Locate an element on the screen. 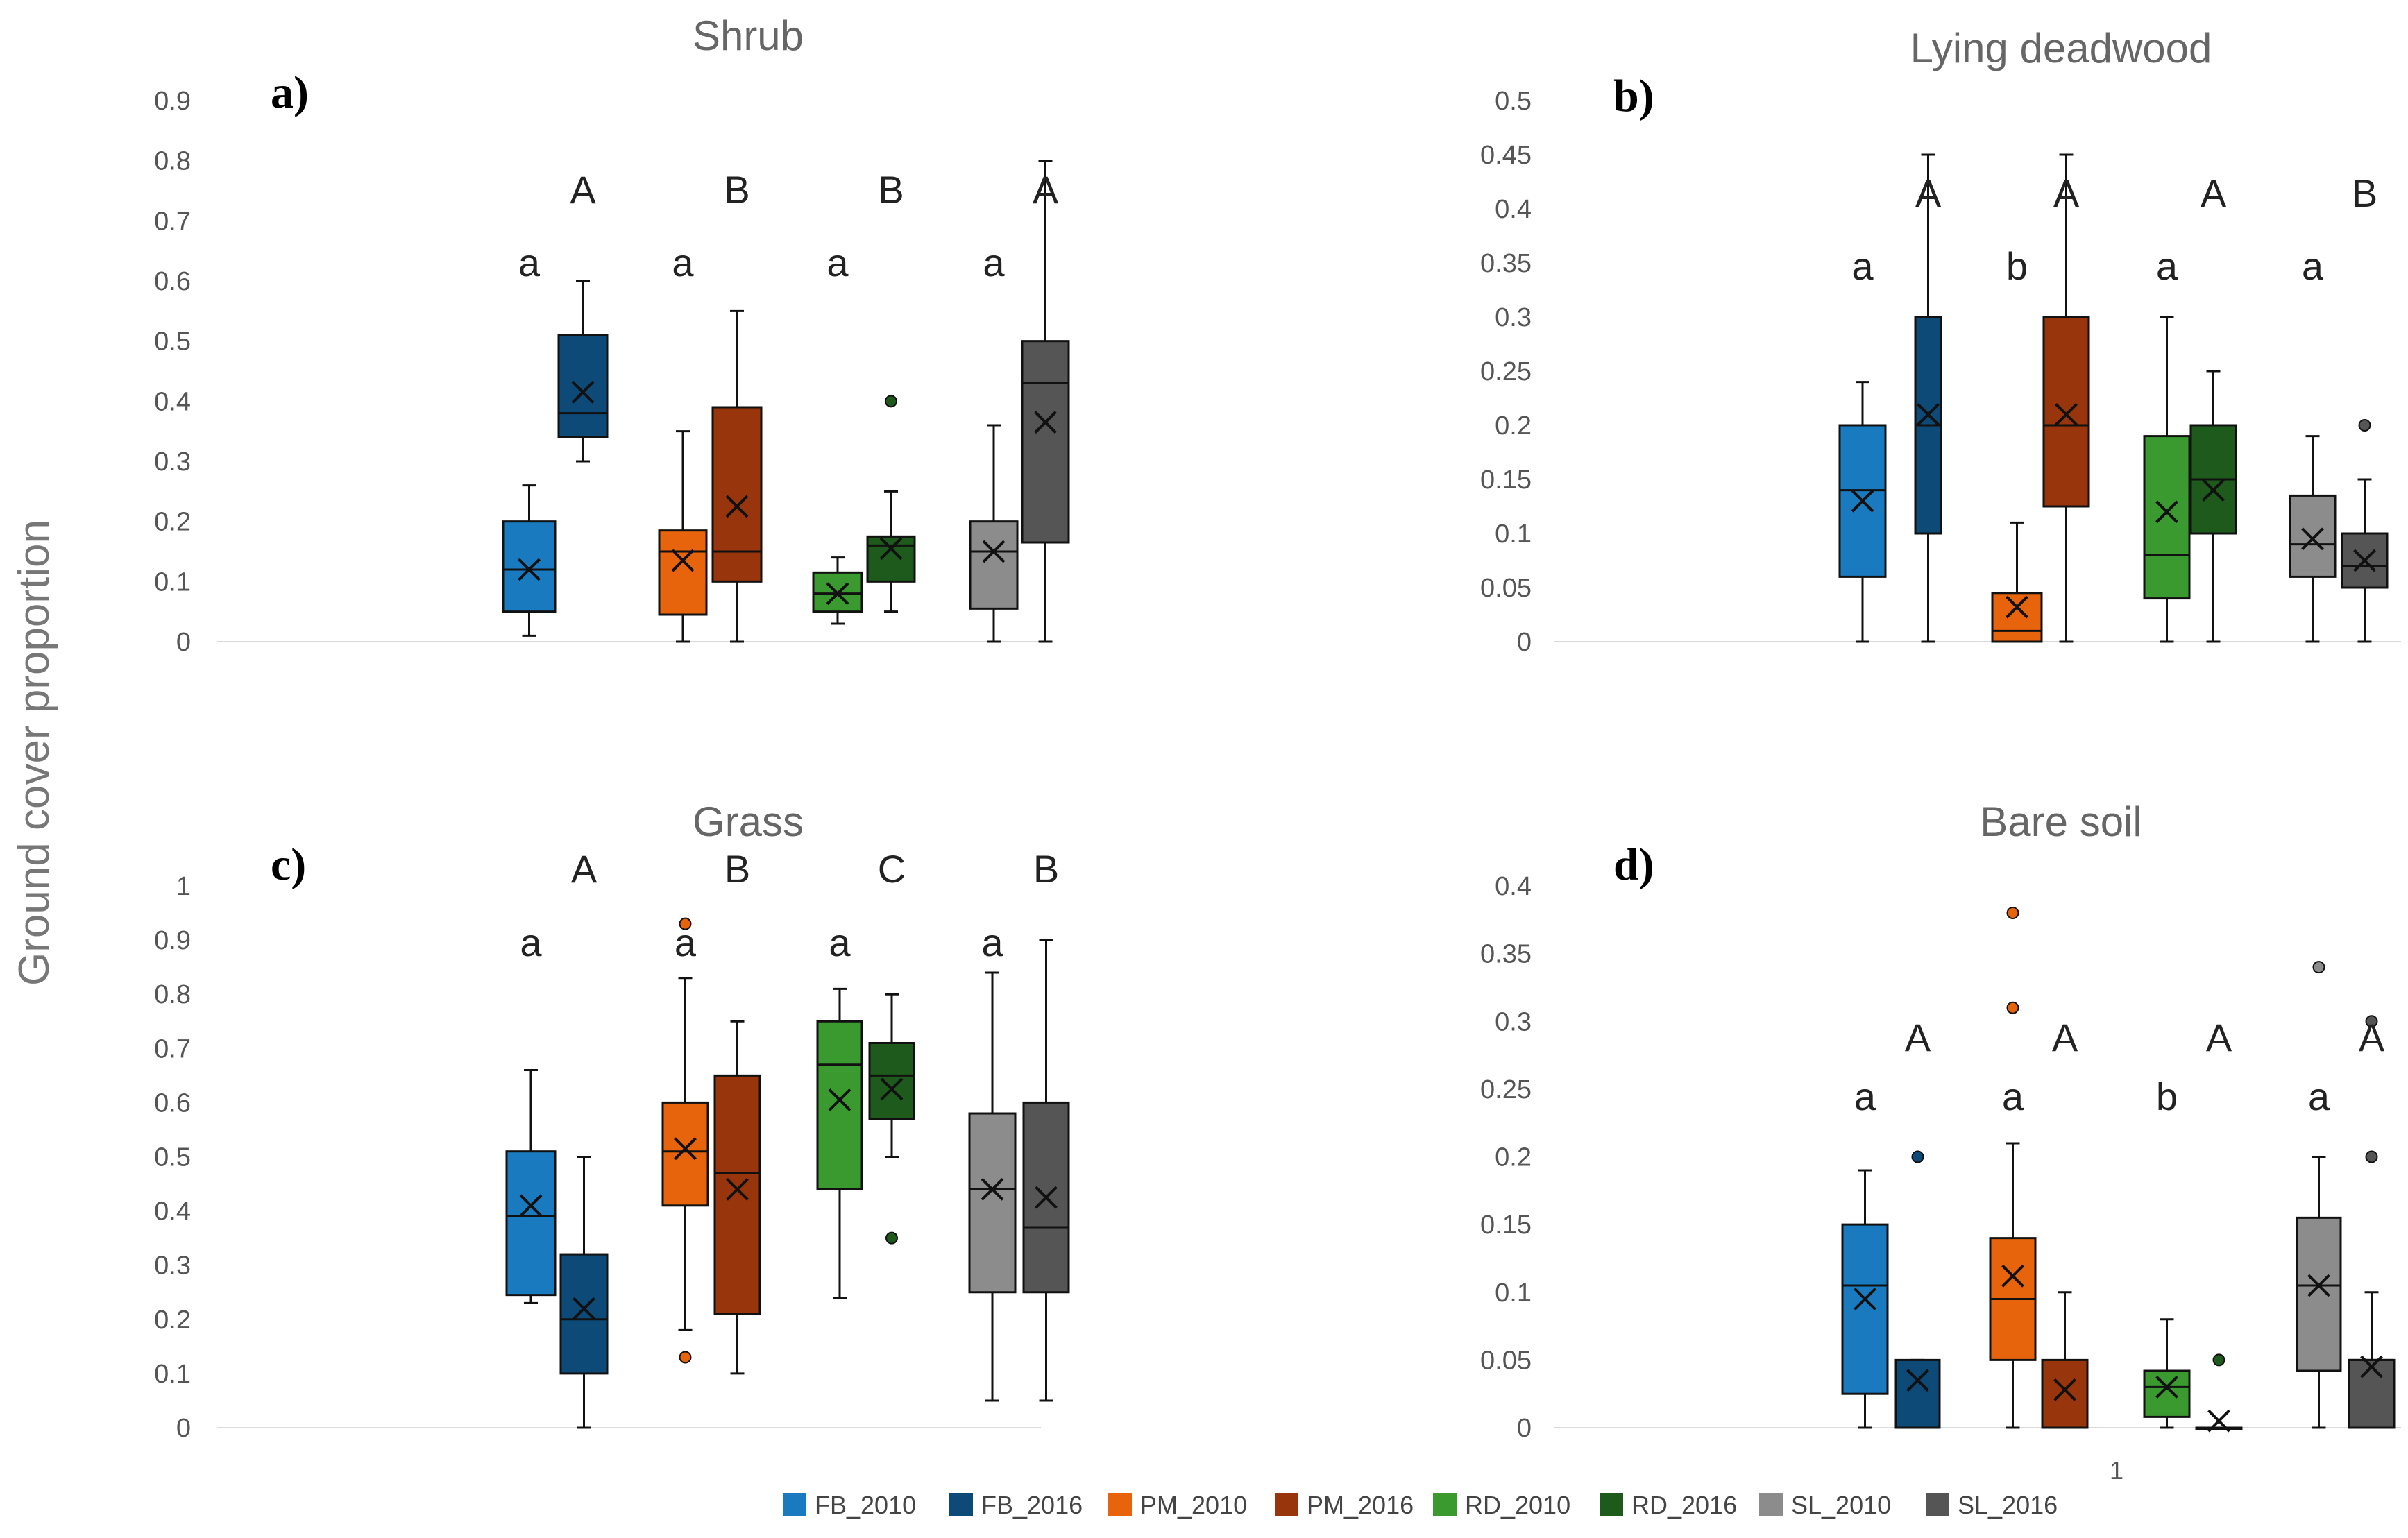 This screenshot has width=2408, height=1538. y-tick-label: 0.05 is located at coordinates (1506, 588).